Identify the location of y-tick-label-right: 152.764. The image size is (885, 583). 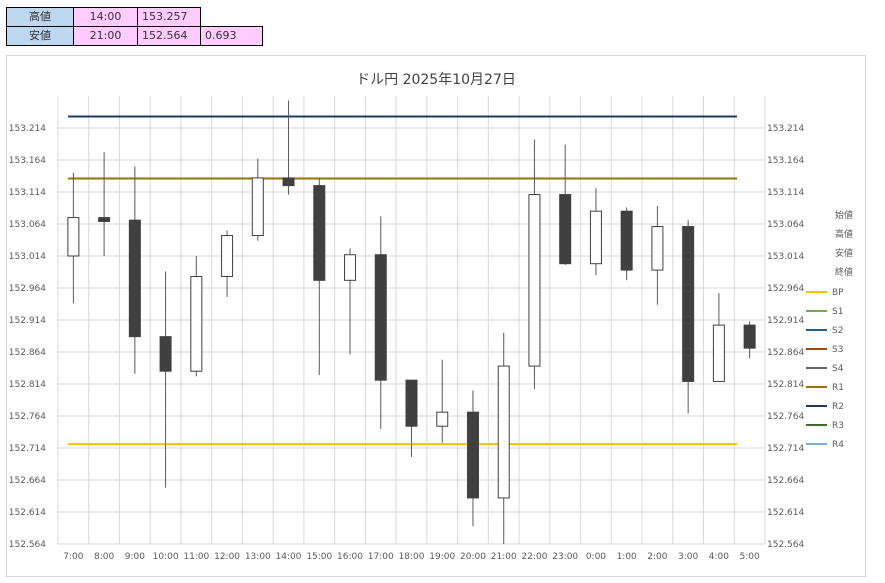
(785, 417).